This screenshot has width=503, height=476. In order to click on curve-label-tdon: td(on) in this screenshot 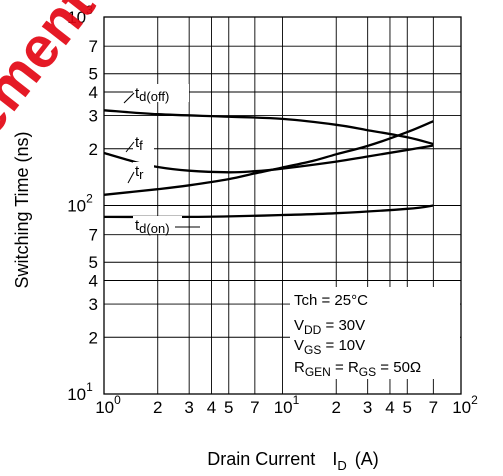, I will do `click(152, 226)`.